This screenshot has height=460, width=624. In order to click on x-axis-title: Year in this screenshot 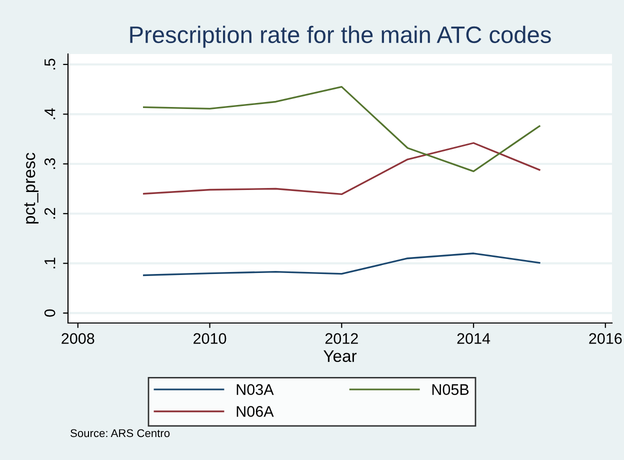, I will do `click(340, 356)`.